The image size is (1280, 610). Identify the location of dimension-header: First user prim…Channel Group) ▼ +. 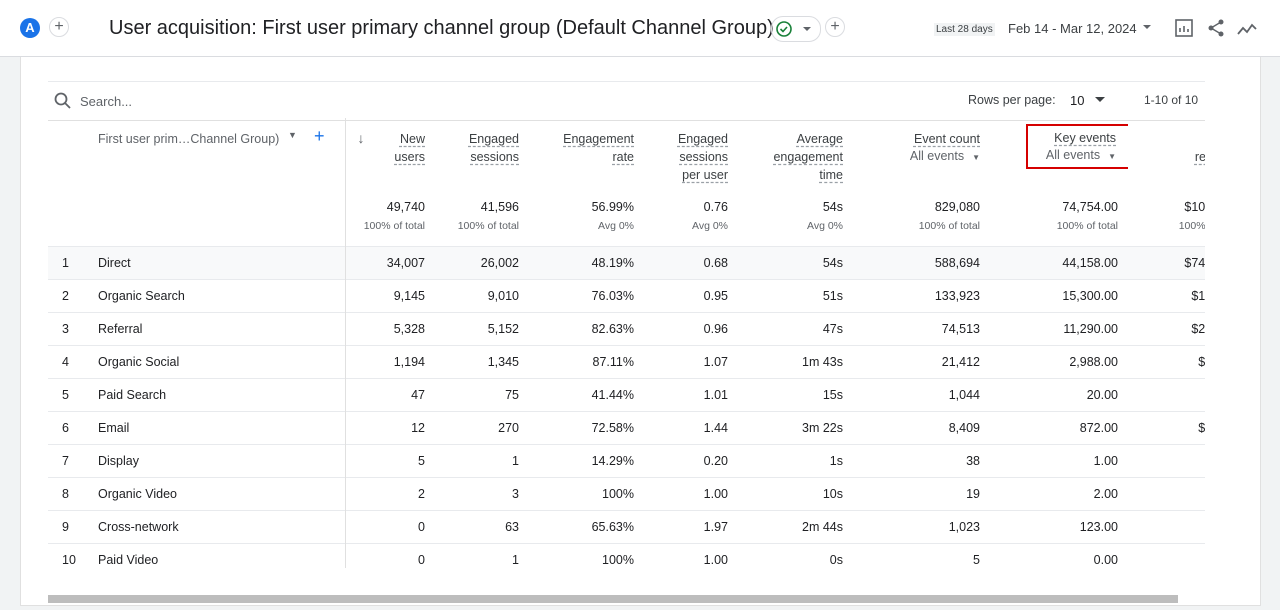
(197, 157).